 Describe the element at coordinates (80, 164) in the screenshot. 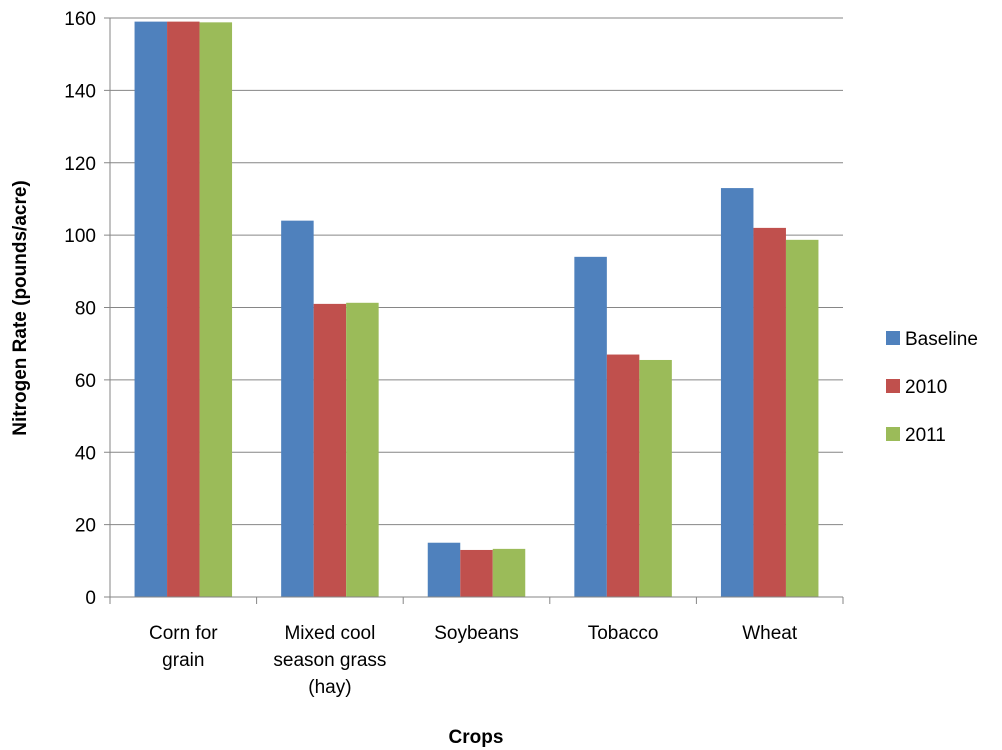

I see `y-tick-label: 120` at that location.